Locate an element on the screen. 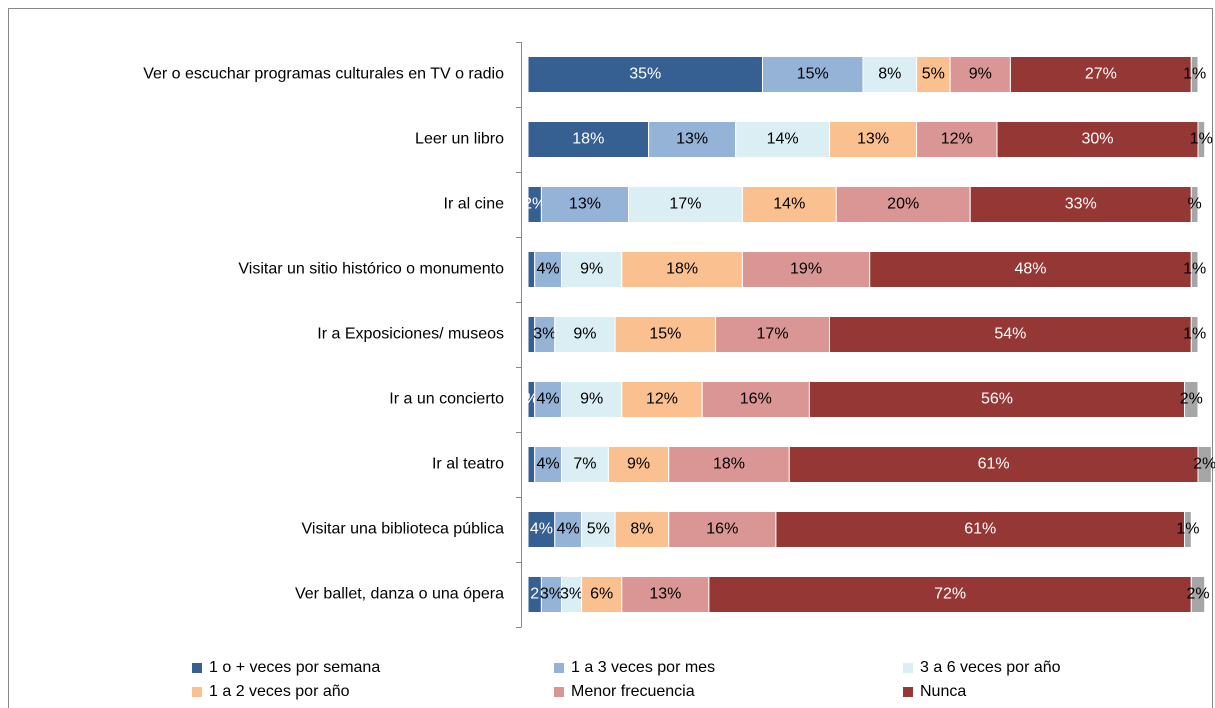 Image resolution: width=1215 pixels, height=708 pixels. data-label: % is located at coordinates (1195, 204).